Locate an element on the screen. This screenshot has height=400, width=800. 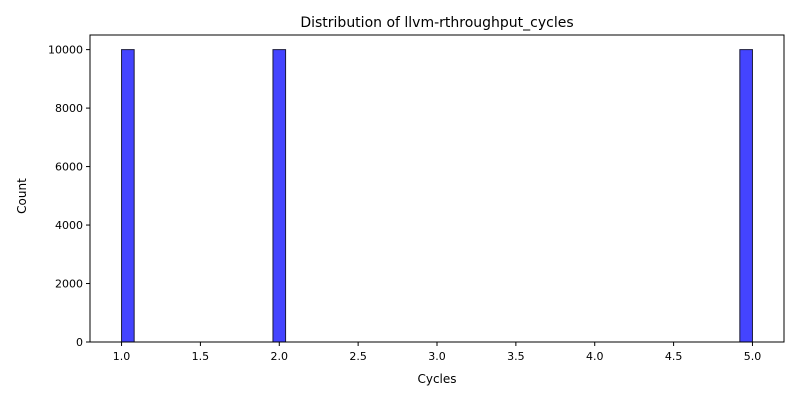
x-axis-label: Cycles is located at coordinates (436, 379).